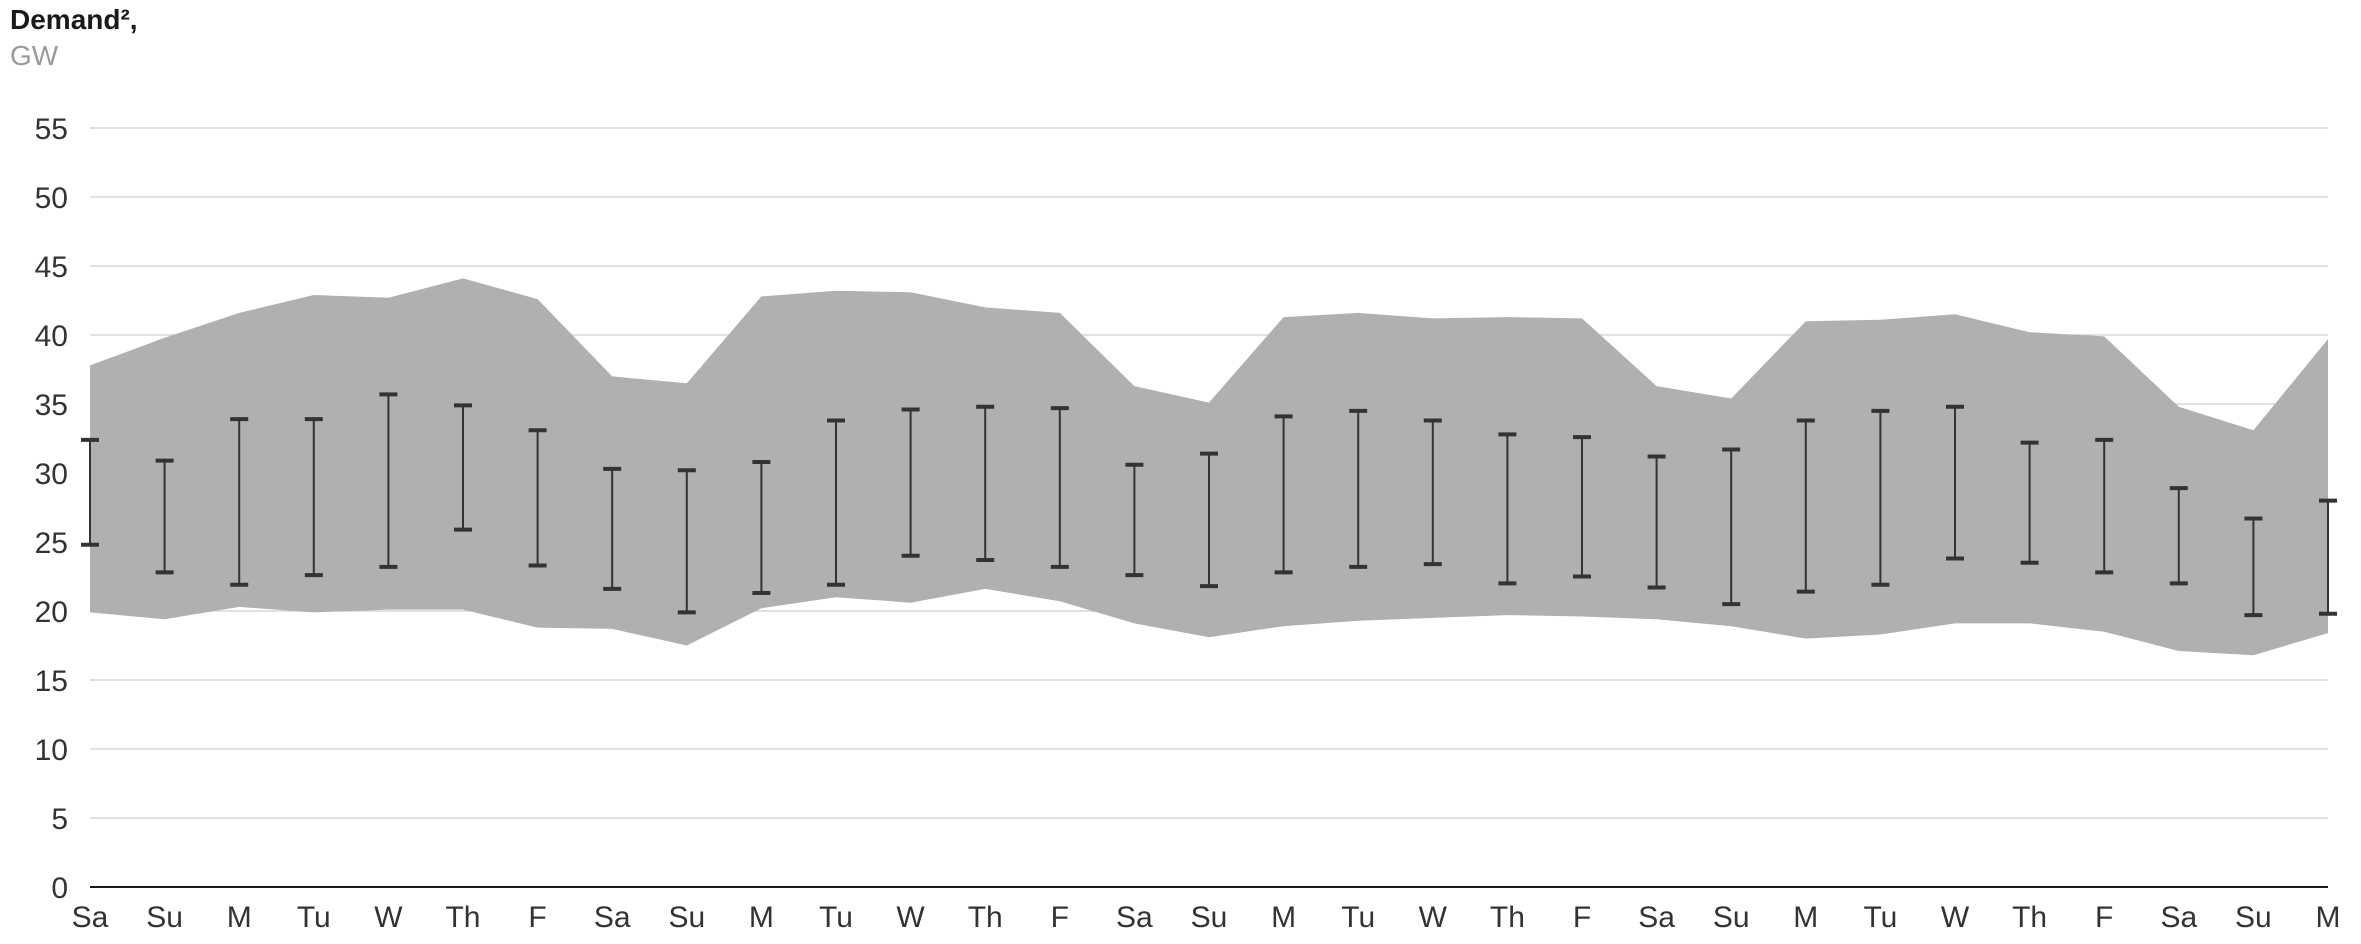 This screenshot has height=944, width=2361. What do you see at coordinates (51, 474) in the screenshot?
I see `y-tick-label: 30` at bounding box center [51, 474].